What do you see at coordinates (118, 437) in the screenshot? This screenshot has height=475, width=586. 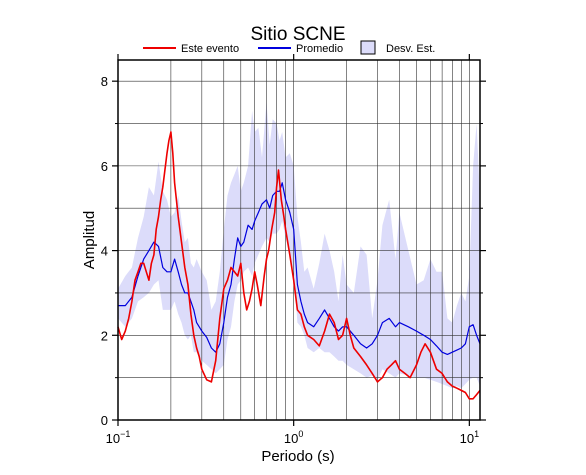 I see `x-tick-label: 10⁻¹` at bounding box center [118, 437].